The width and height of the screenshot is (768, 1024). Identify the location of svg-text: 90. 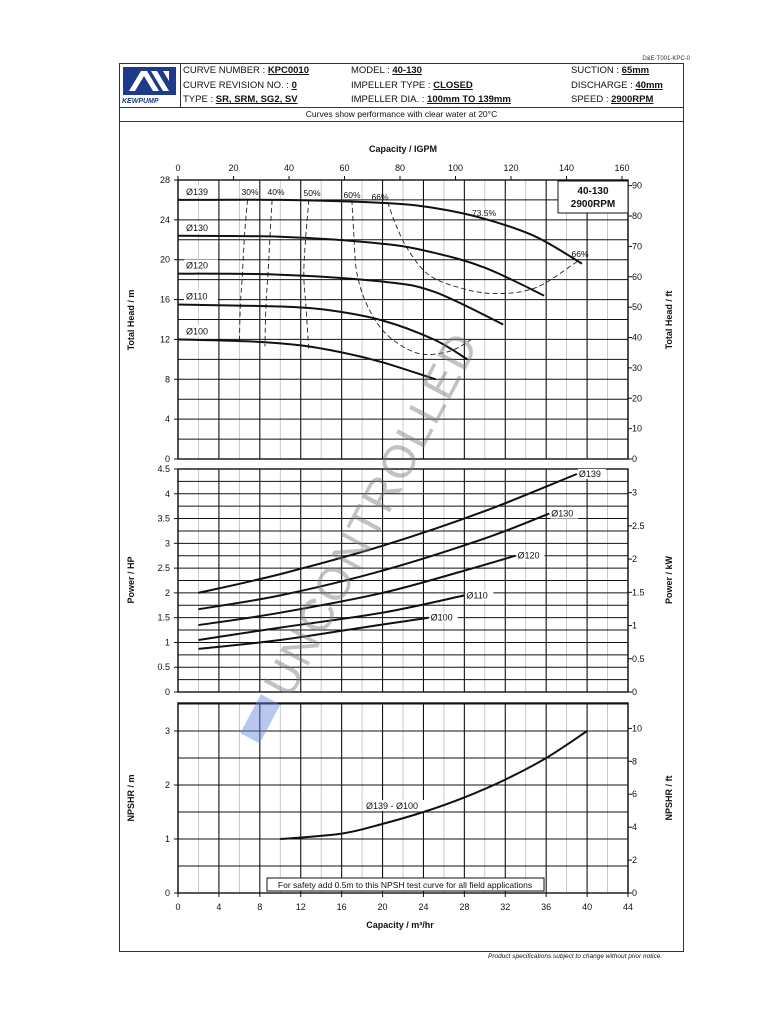
(637, 186).